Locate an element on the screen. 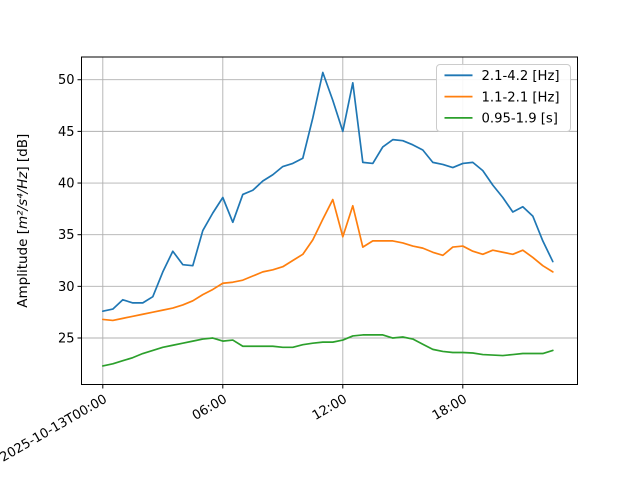 The width and height of the screenshot is (640, 480). legend-label: 1.1-2.1 [Hz] is located at coordinates (521, 97).